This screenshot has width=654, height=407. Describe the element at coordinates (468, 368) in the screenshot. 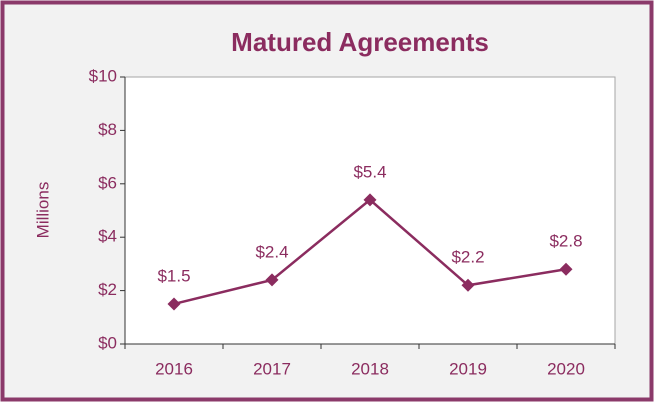

I see `x-tick-label: 2019` at that location.